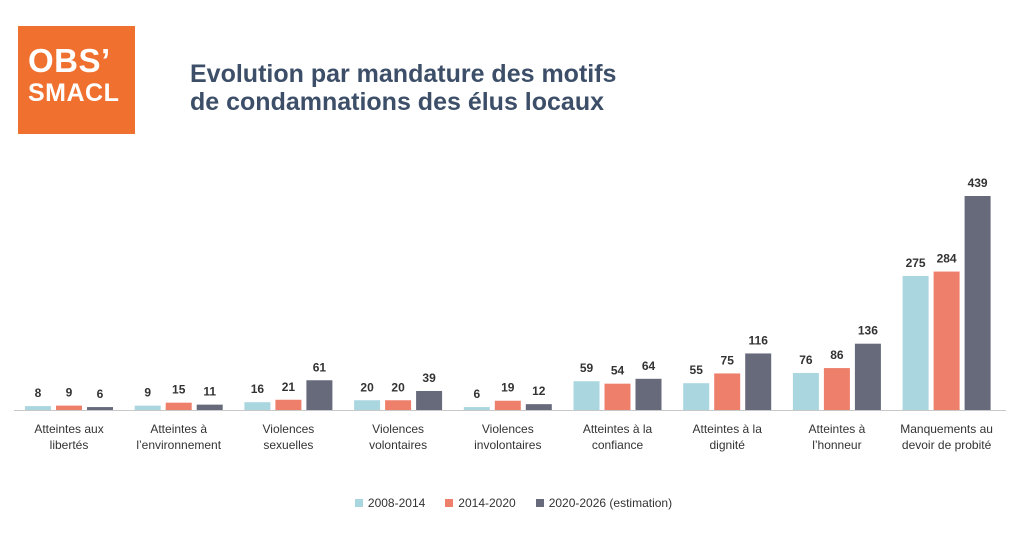 The width and height of the screenshot is (1027, 555). I want to click on category-label-5-line-2: involontaires, so click(507, 445).